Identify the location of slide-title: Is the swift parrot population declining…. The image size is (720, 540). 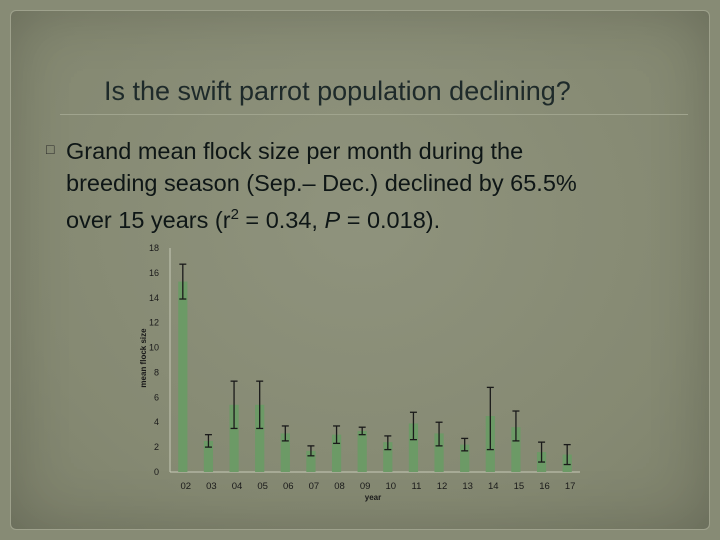
(337, 91).